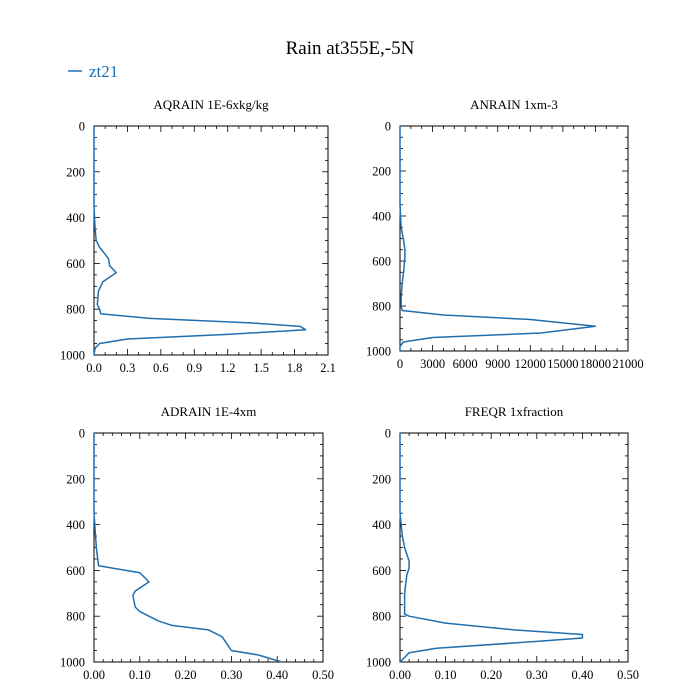  What do you see at coordinates (328, 368) in the screenshot?
I see `x-tick-label: 2.1` at bounding box center [328, 368].